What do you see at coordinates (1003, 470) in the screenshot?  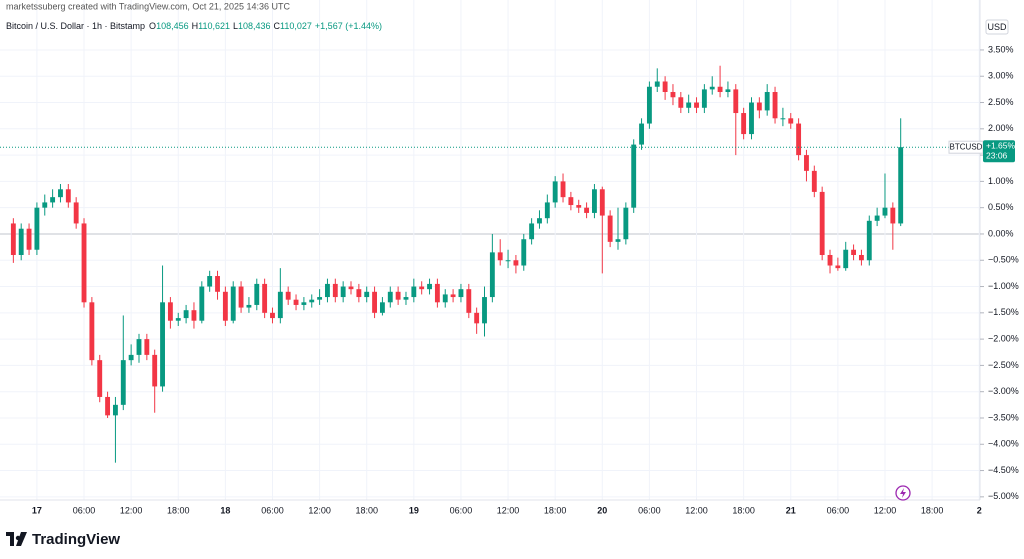 I see `y-tick-label: −4.50%` at bounding box center [1003, 470].